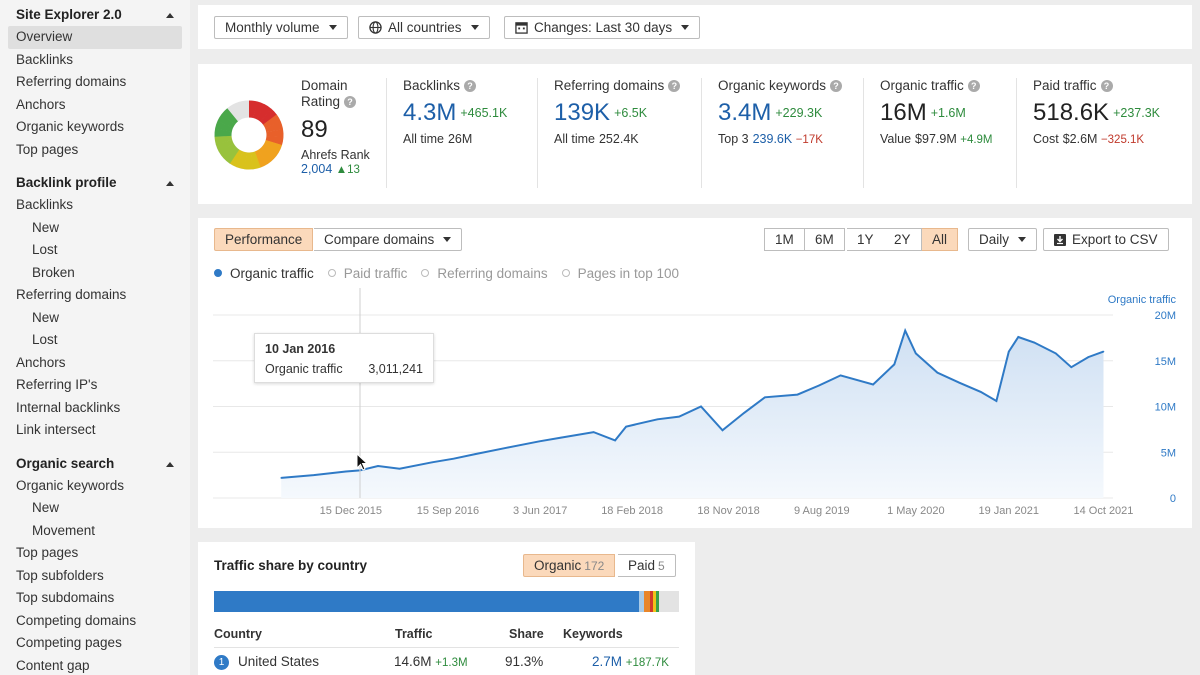  I want to click on legend-item-paid-traffic: Paid traffic, so click(367, 273).